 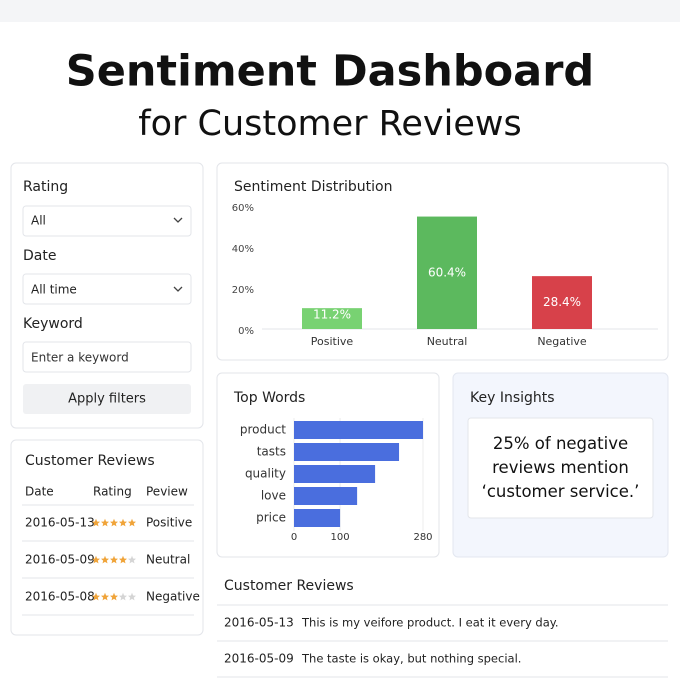 What do you see at coordinates (112, 492) in the screenshot?
I see `column-header: Rating` at bounding box center [112, 492].